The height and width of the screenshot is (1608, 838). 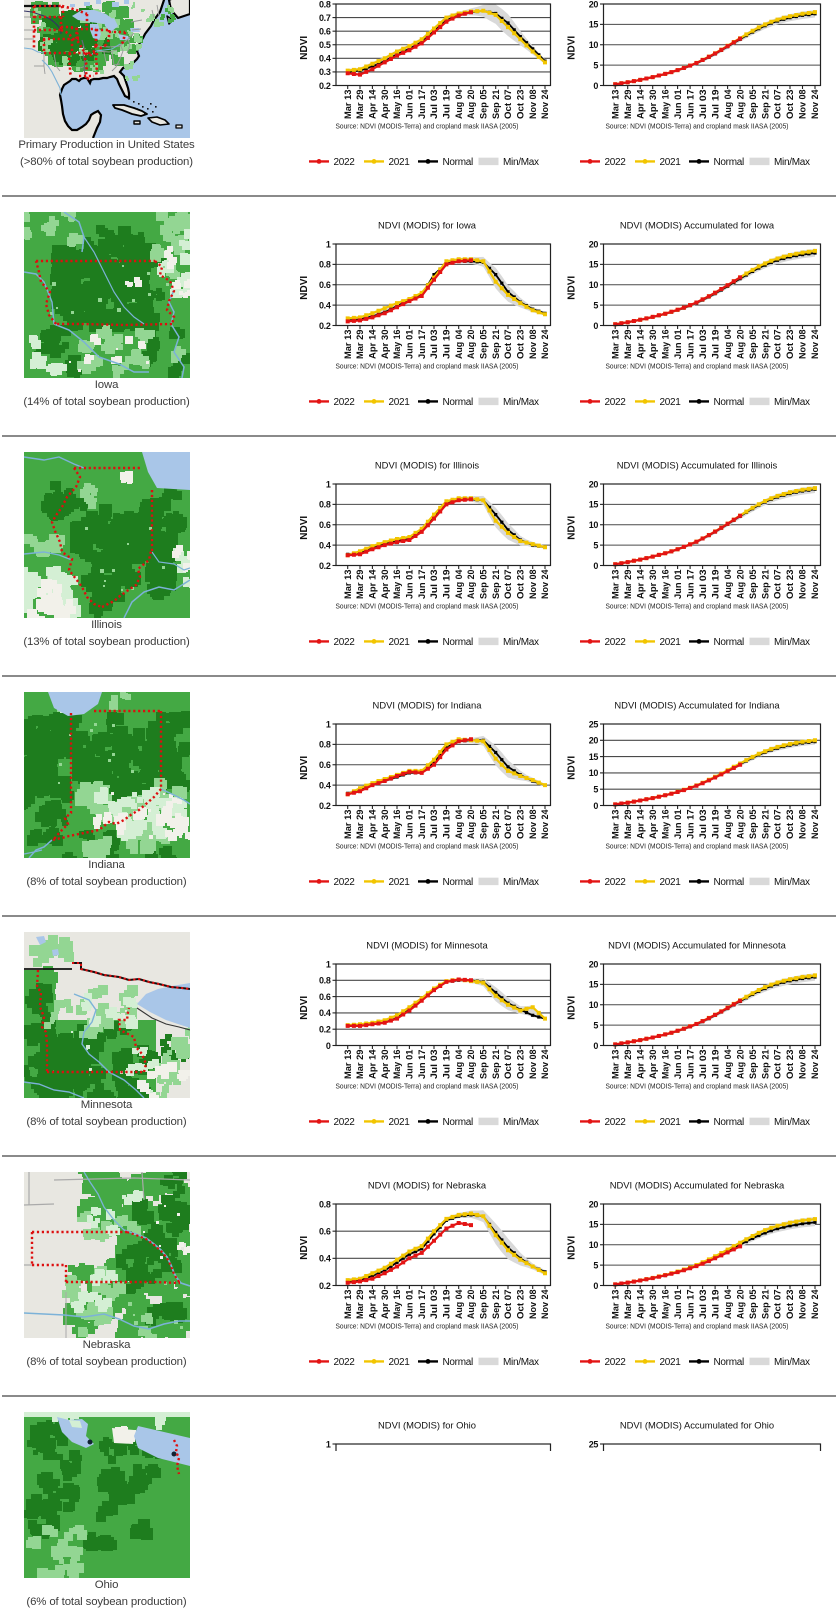 I want to click on svg-text: 1, so click(x=328, y=724).